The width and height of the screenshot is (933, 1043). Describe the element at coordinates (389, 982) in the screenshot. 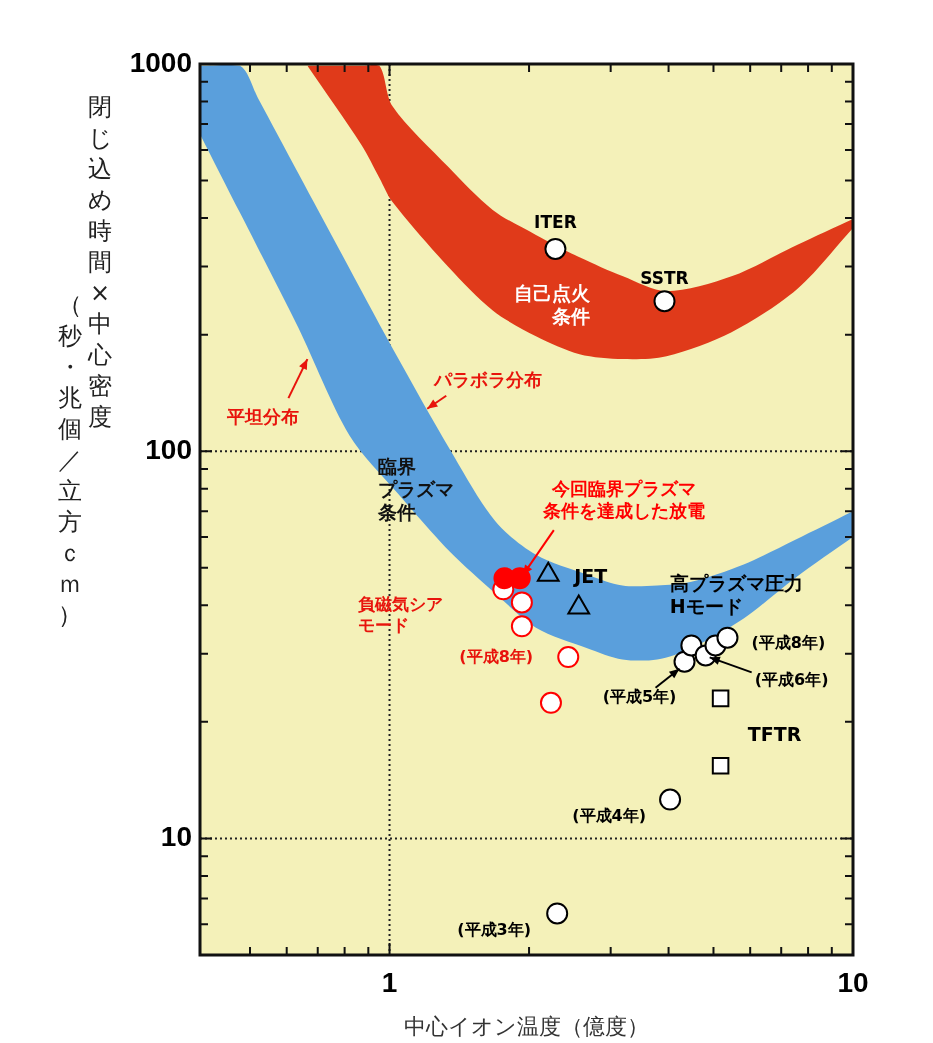

I see `x-tick-label: 1` at that location.